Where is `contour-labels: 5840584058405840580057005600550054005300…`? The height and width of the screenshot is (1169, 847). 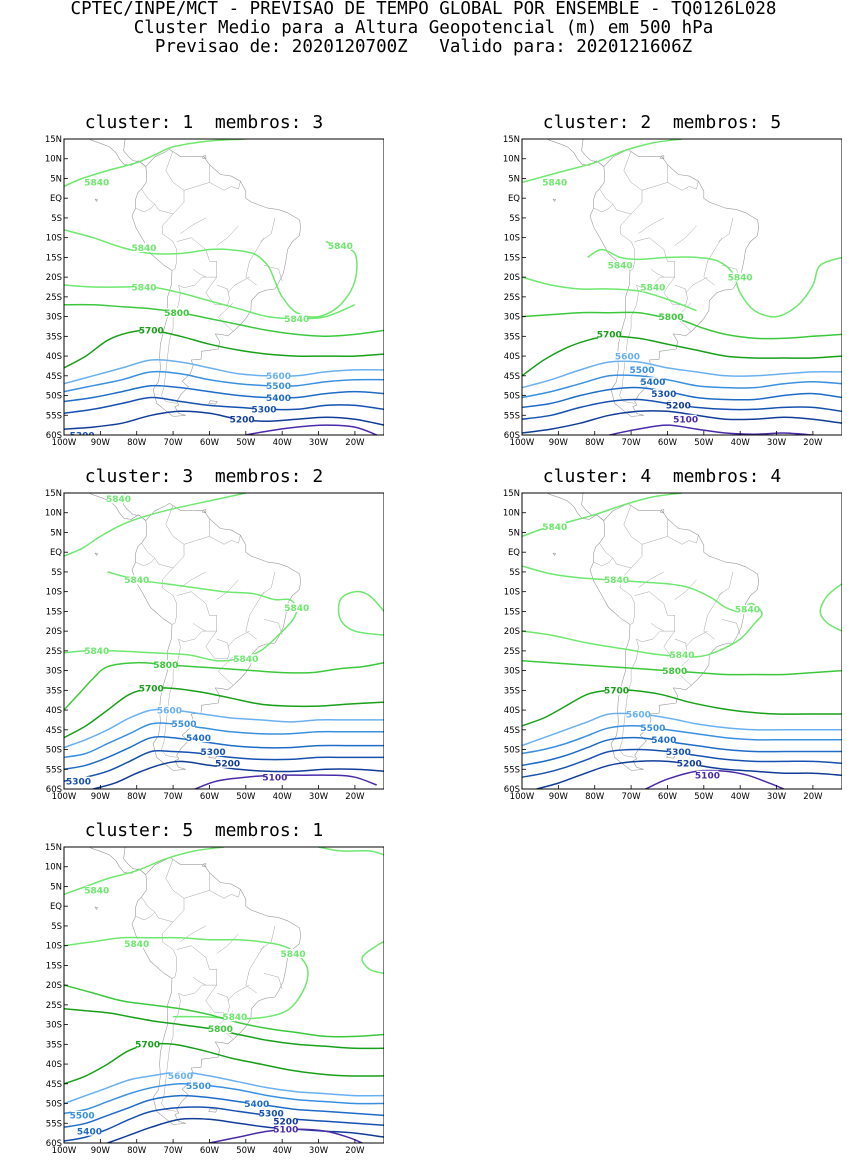
contour-labels: 5840584058405840580057005600550054005300… is located at coordinates (188, 1011).